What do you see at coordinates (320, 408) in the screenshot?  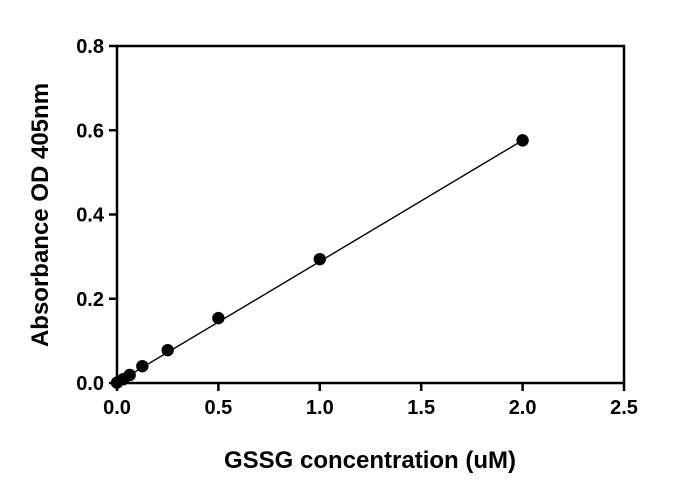 I see `x-tick-label: 1.0` at bounding box center [320, 408].